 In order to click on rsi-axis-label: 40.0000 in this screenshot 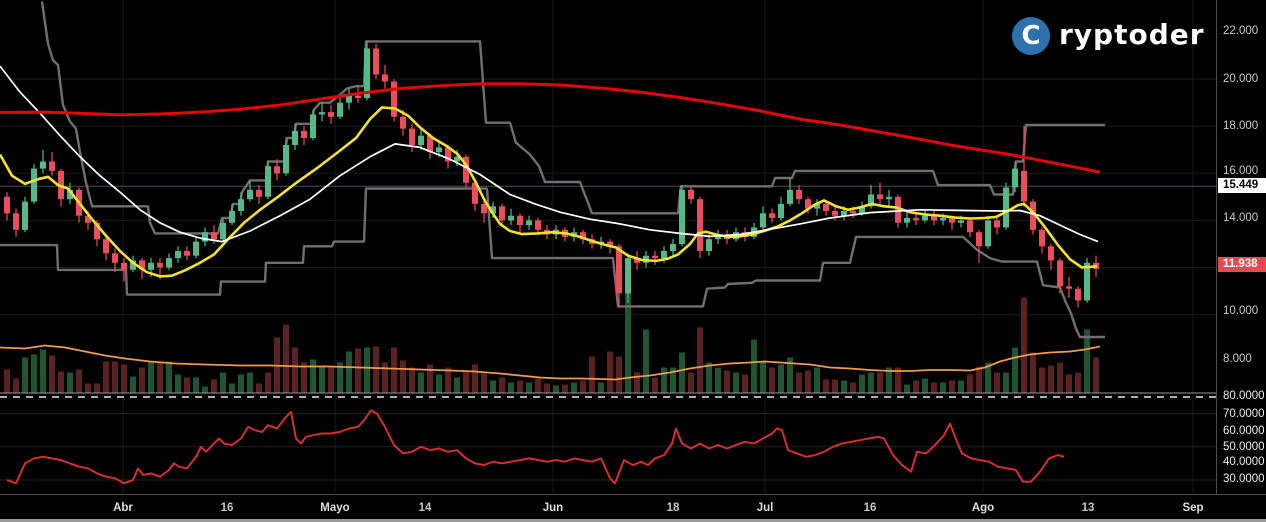, I will do `click(1244, 462)`.